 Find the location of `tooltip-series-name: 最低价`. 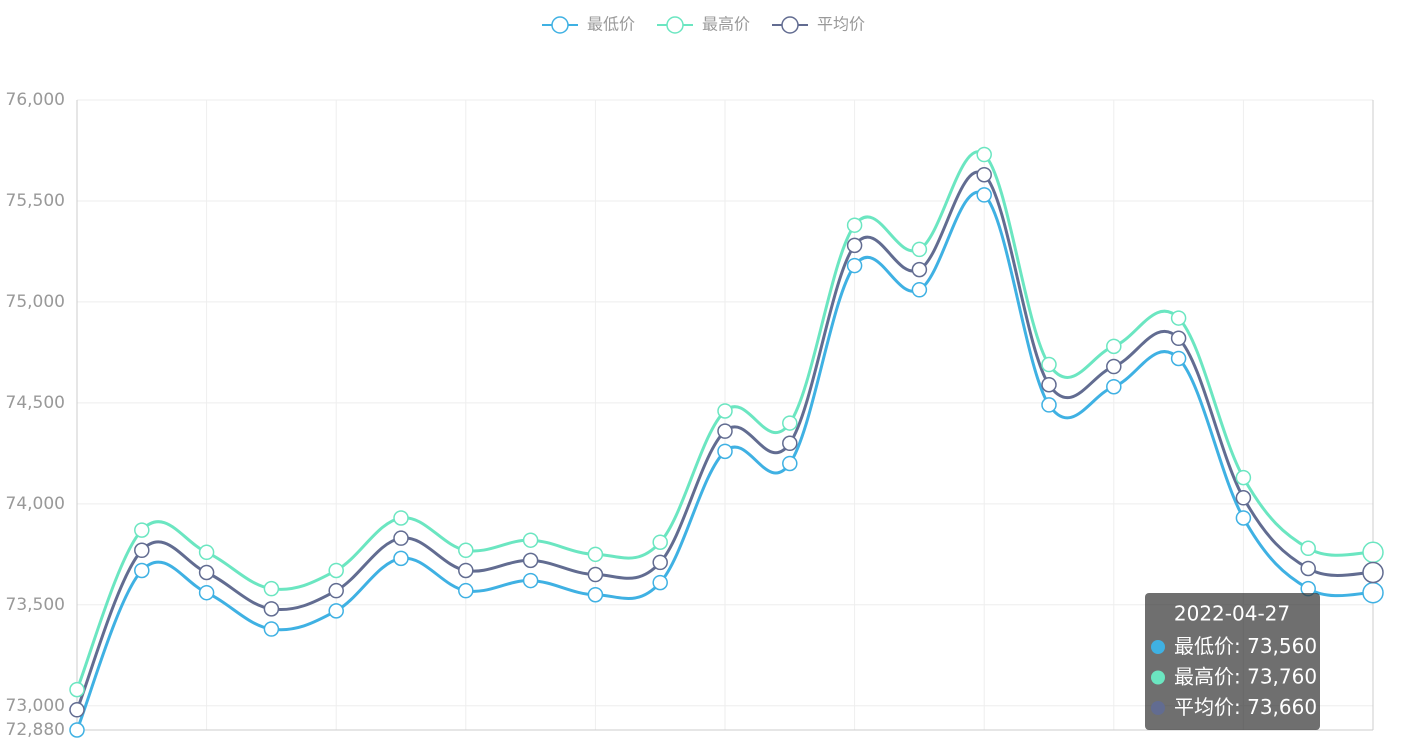

tooltip-series-name: 最低价 is located at coordinates (1204, 646).